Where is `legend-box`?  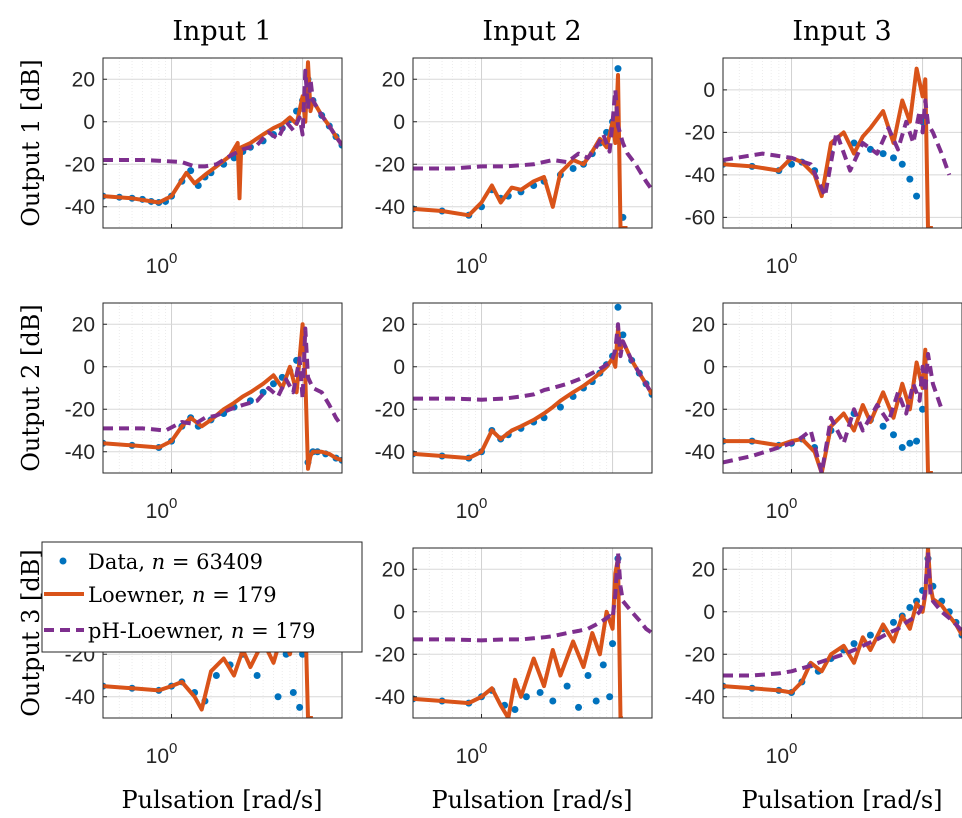
legend-box is located at coordinates (202, 597).